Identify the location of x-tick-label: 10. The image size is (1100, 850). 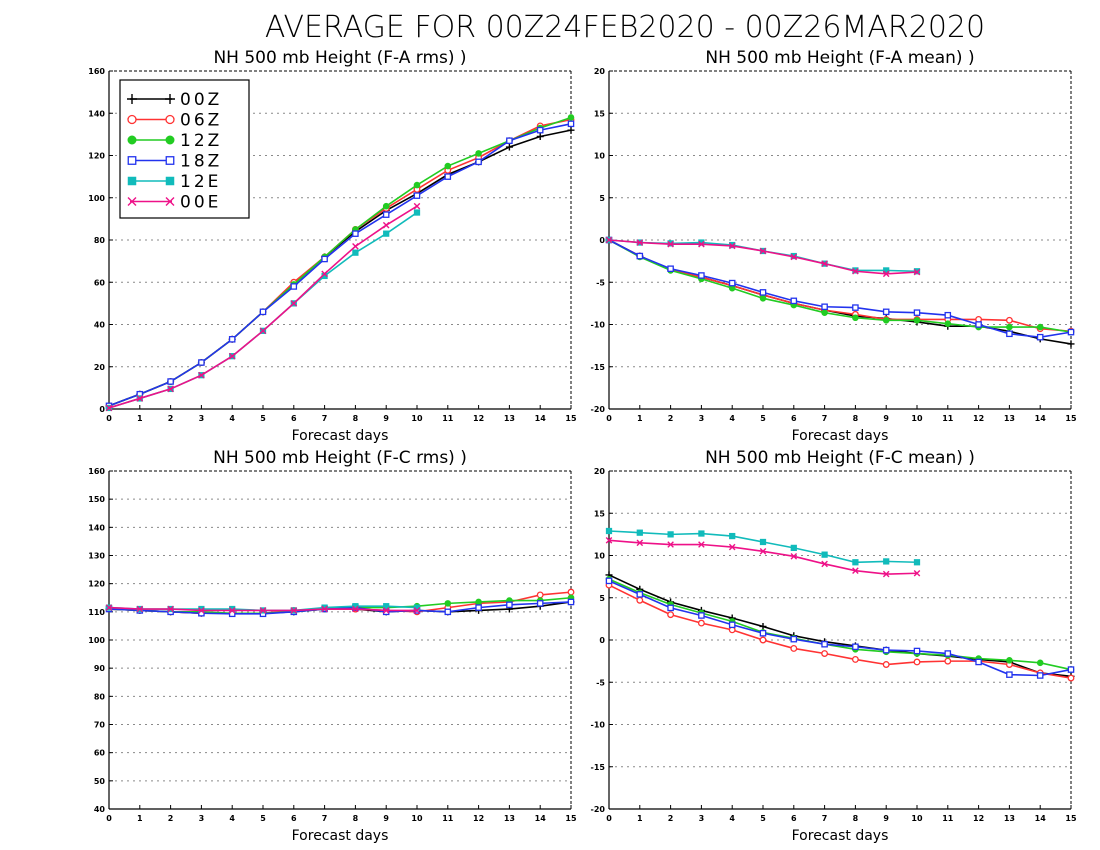
(917, 418).